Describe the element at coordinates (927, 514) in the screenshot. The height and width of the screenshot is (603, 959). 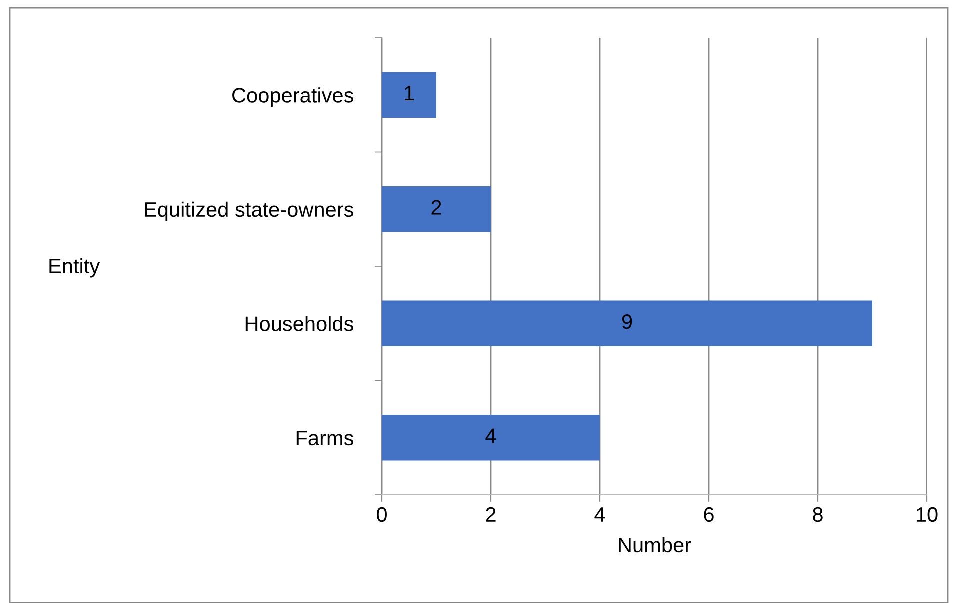
I see `x-tick-label: 10` at that location.